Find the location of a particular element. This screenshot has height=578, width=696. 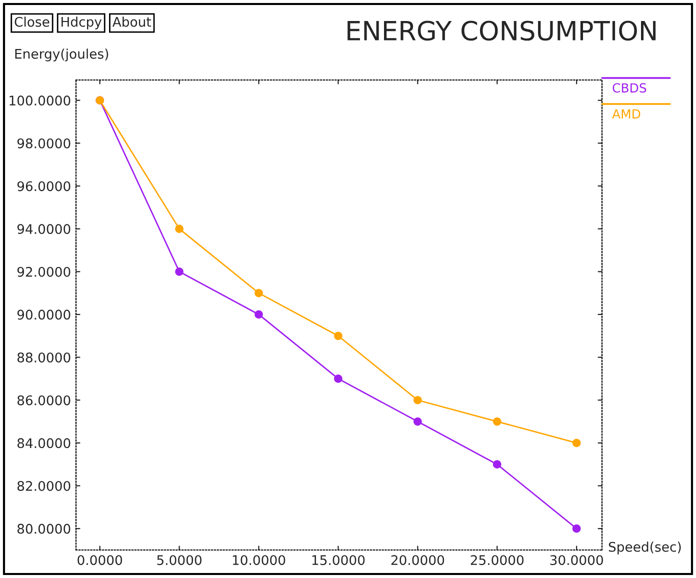

text: CBDS is located at coordinates (629, 88).